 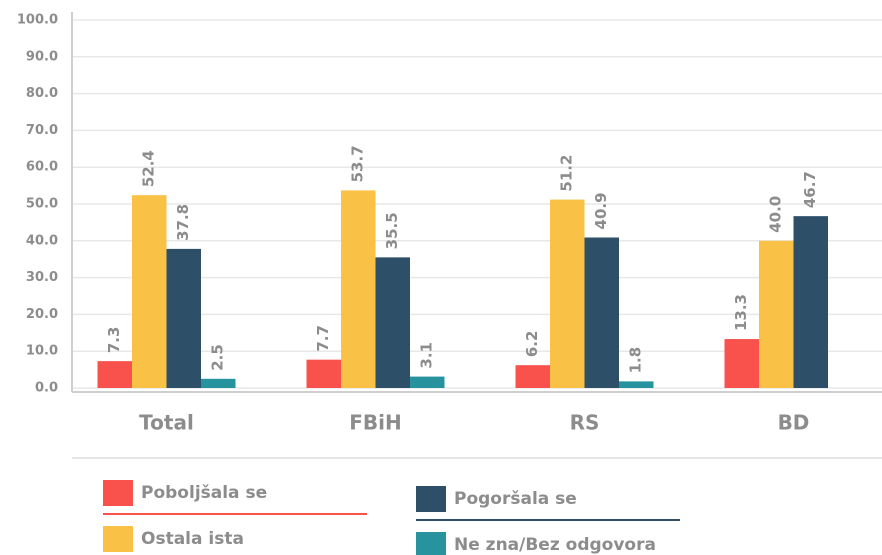 I want to click on x-tick-label: Total, so click(x=166, y=423).